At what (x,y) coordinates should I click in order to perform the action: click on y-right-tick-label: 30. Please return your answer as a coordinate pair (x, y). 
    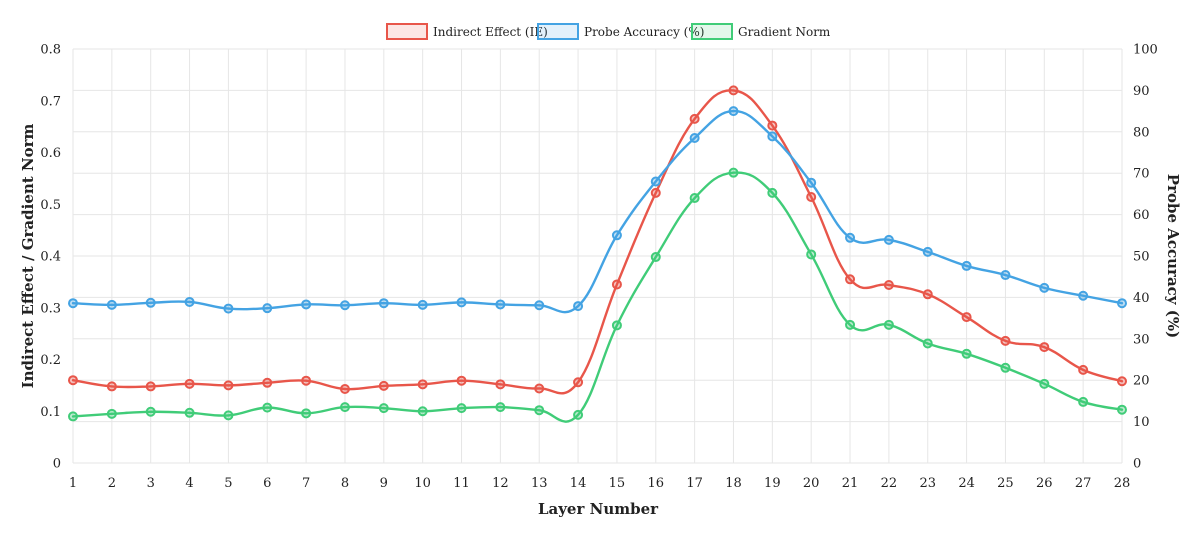
    Looking at the image, I should click on (1141, 339).